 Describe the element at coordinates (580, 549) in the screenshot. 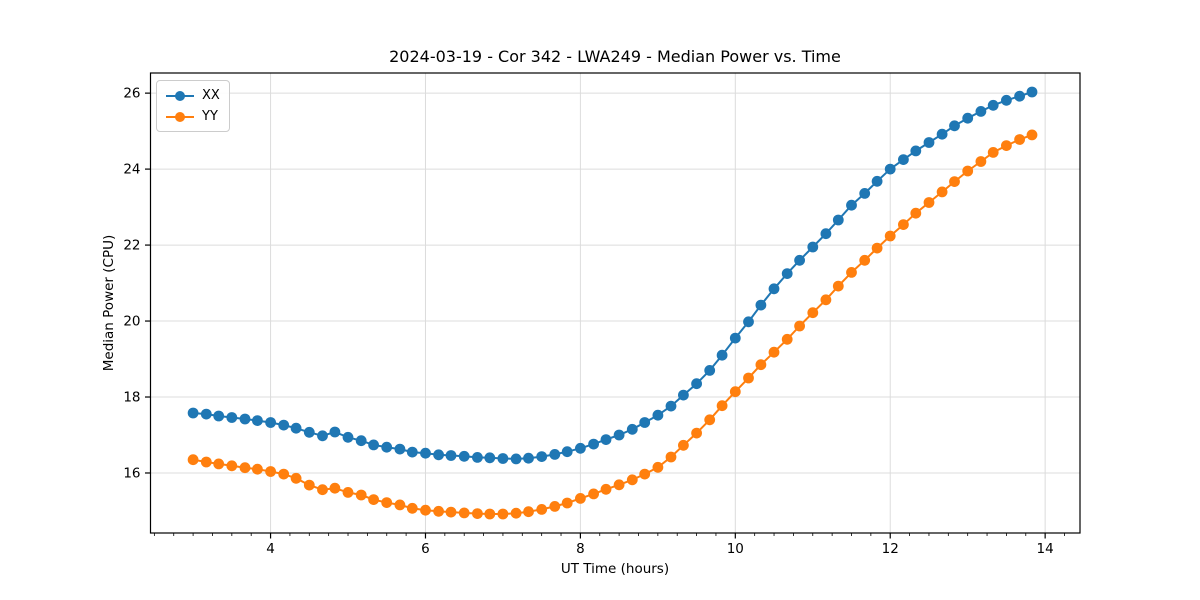

I see `x-tick-label: 8` at that location.